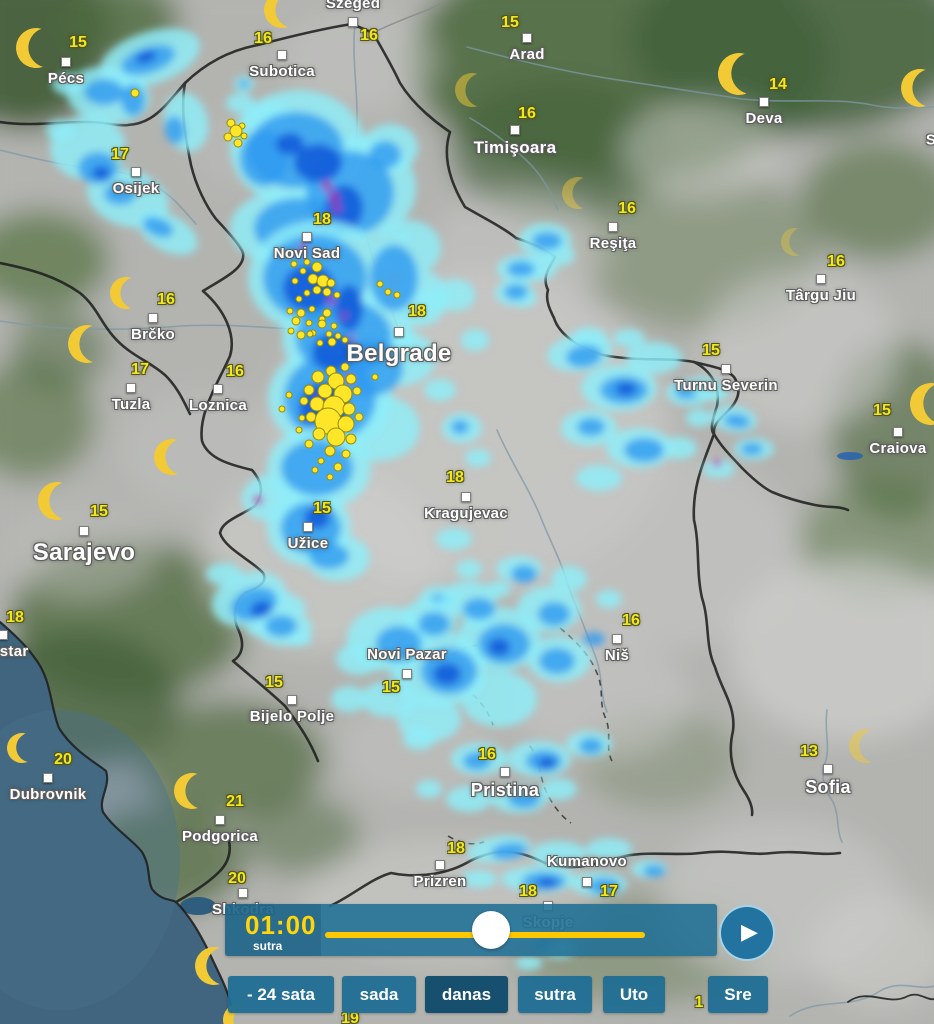 This screenshot has width=934, height=1024. I want to click on time-slider-knob, so click(491, 930).